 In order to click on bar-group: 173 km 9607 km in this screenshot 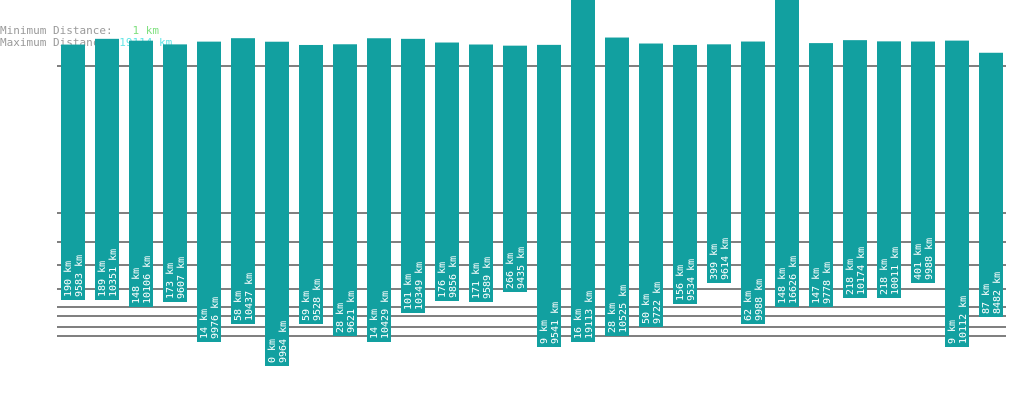, I will do `click(175, 173)`.